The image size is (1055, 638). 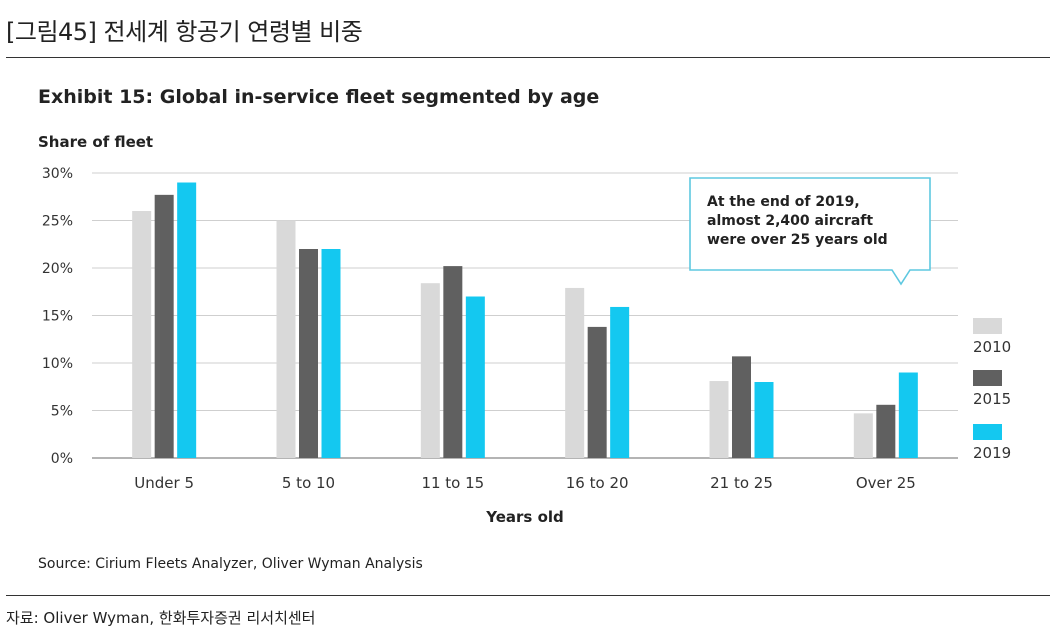 I want to click on bottom-divider, so click(x=528, y=595).